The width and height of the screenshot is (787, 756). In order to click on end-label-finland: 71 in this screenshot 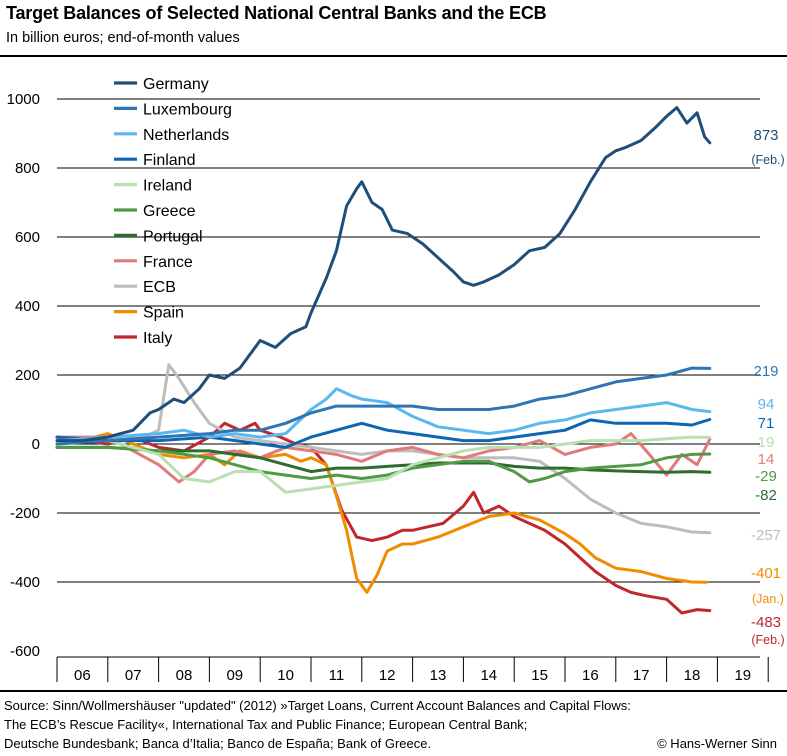, I will do `click(766, 423)`.